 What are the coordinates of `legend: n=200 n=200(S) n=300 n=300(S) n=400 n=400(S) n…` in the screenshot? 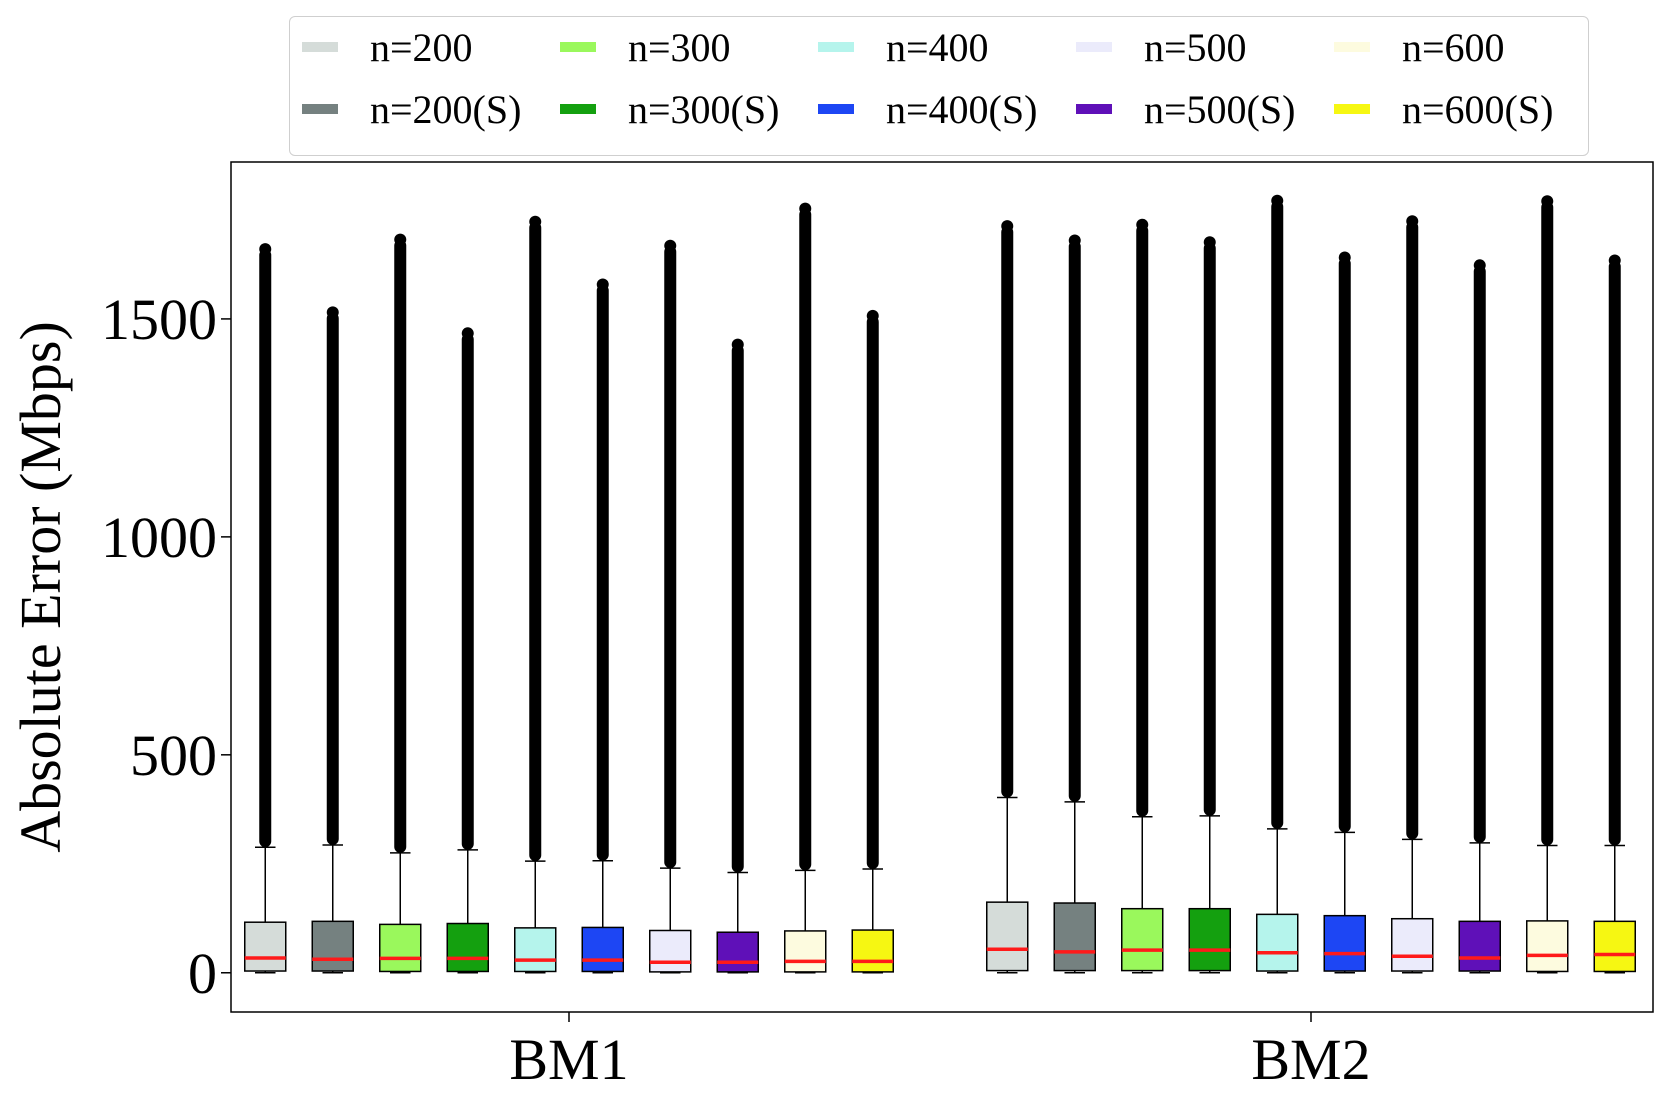 It's located at (939, 86).